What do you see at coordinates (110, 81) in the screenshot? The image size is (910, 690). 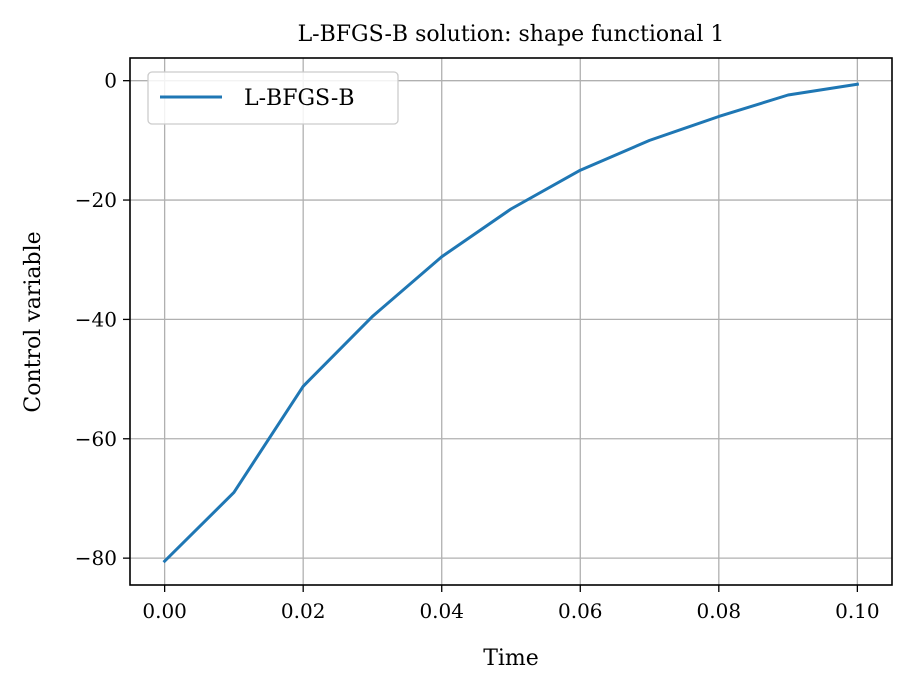 I see `y-tick-label: 0` at bounding box center [110, 81].